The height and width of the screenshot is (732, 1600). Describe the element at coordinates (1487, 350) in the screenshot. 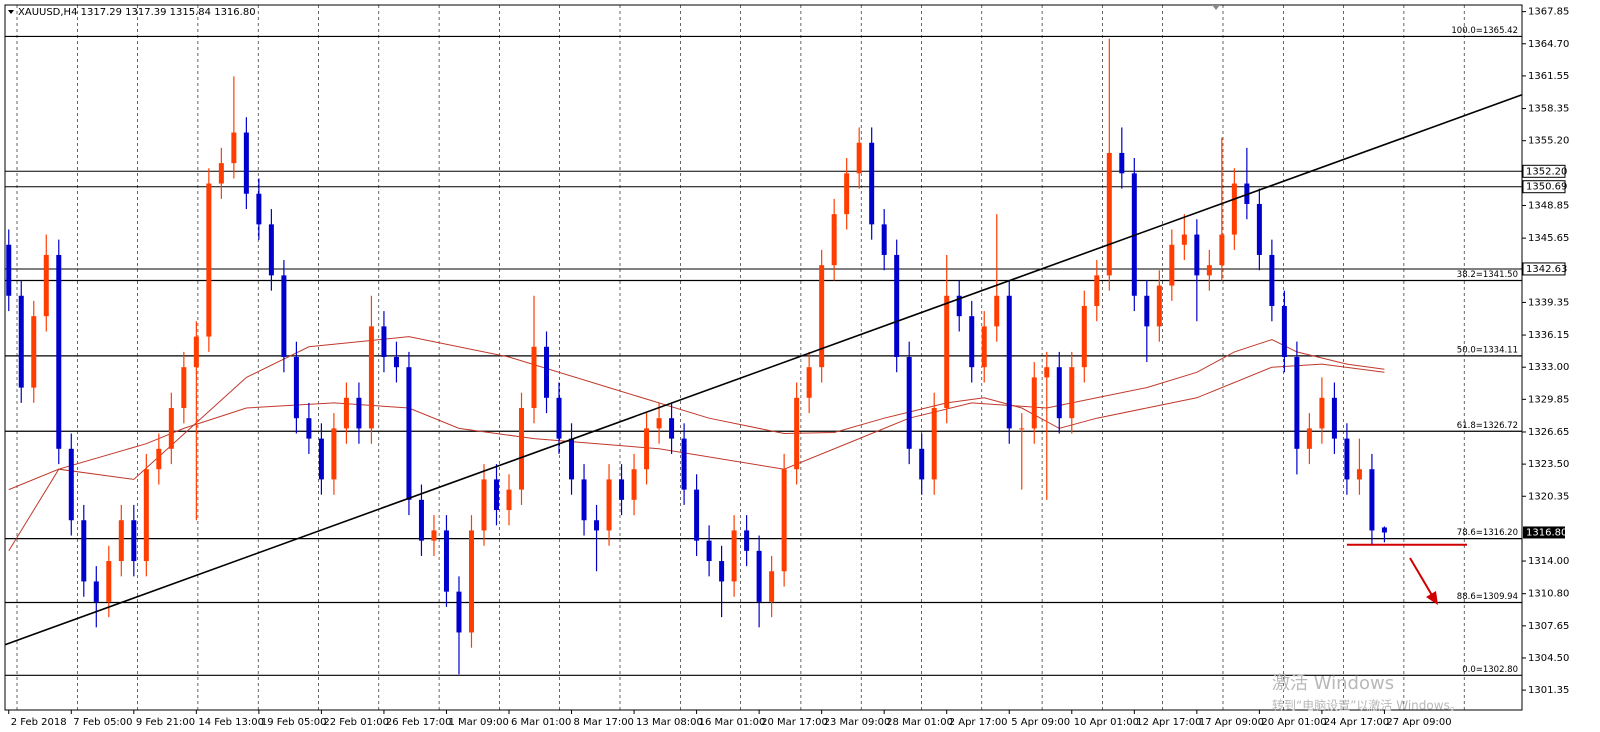

I see `fib-label: 50.0=1334.11` at that location.